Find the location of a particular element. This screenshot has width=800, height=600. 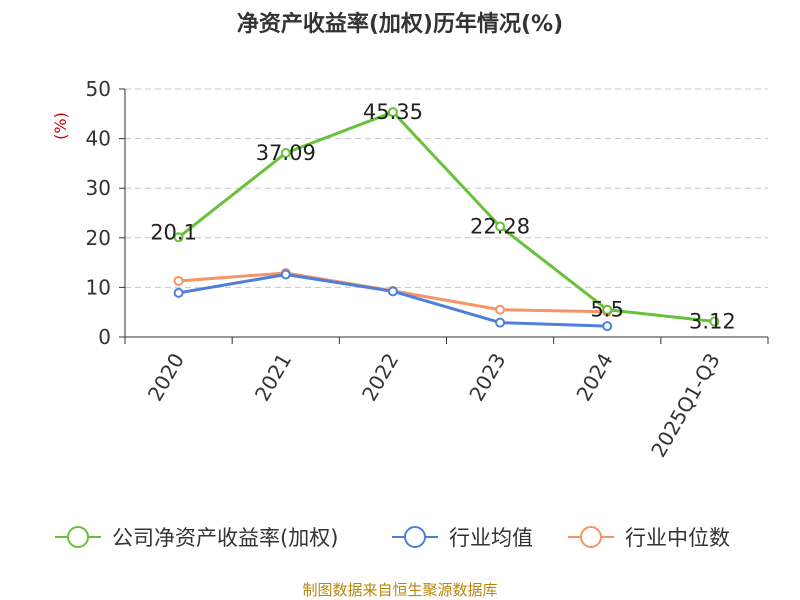

data-label: 3.12 is located at coordinates (712, 322).